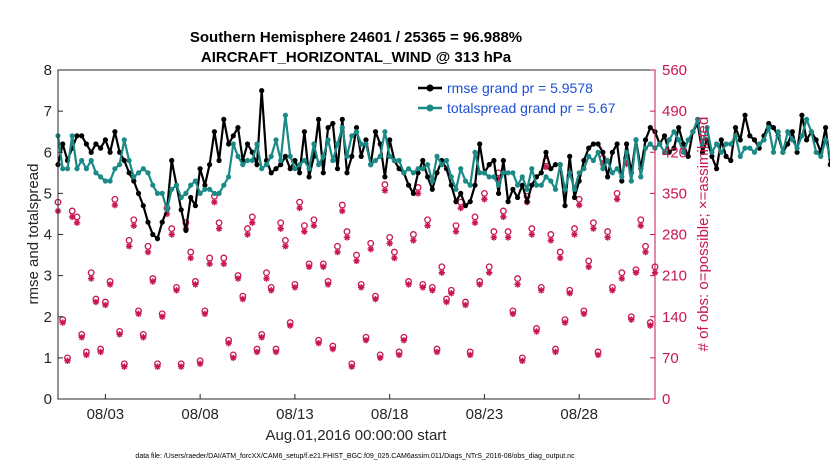 The height and width of the screenshot is (470, 830). I want to click on y-axis-left: 0 1 2 3 4 5 6 7 8, so click(53, 235).